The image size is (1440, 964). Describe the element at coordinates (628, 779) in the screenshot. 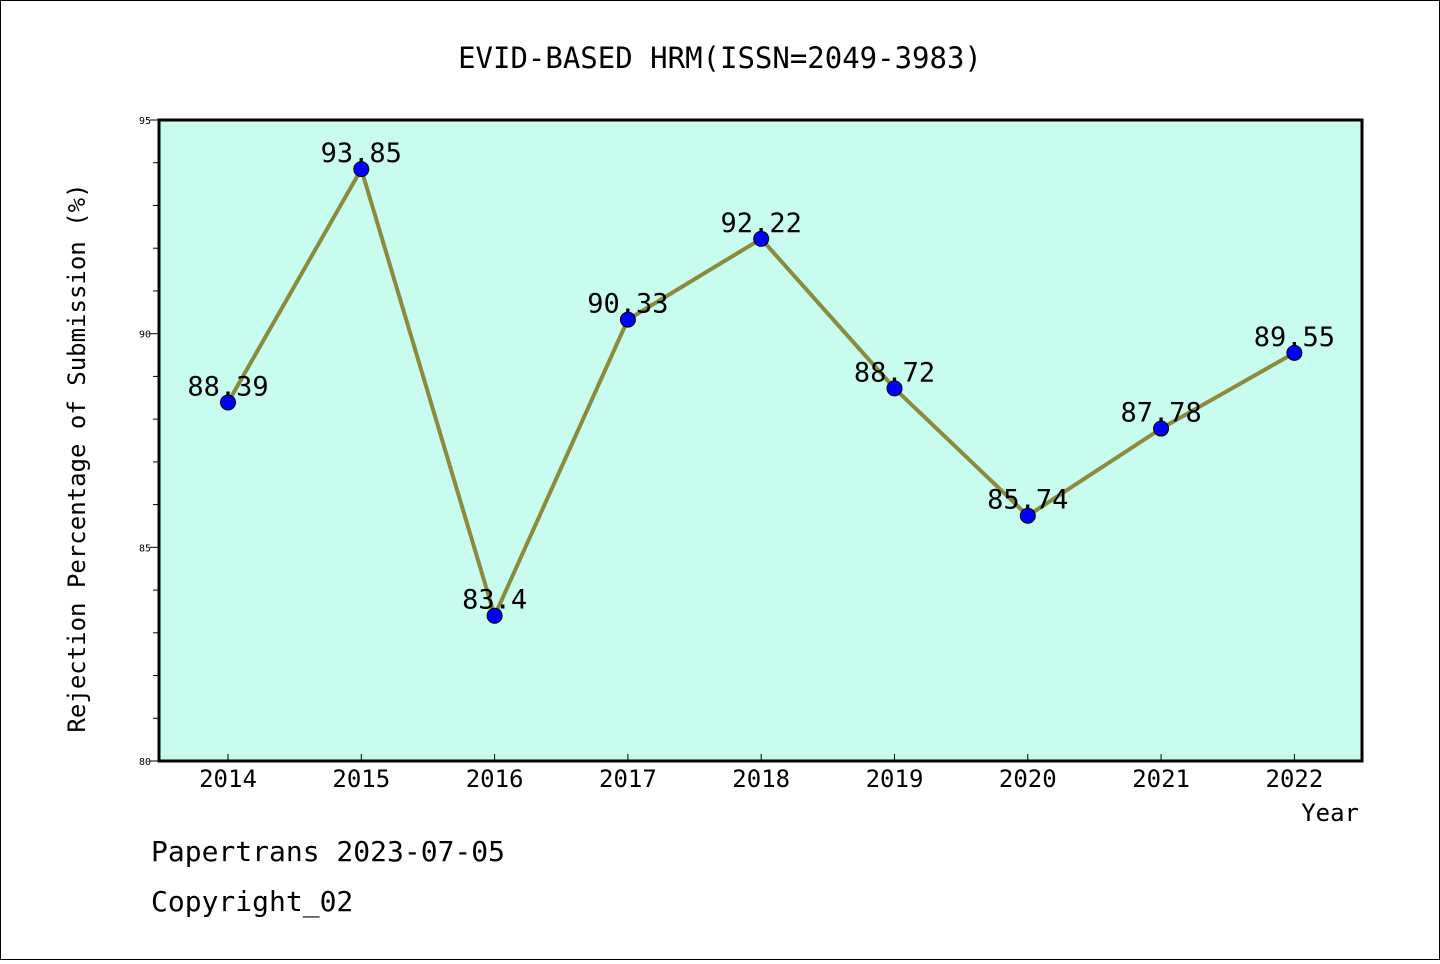

I see `x-tick-label: 2017` at that location.